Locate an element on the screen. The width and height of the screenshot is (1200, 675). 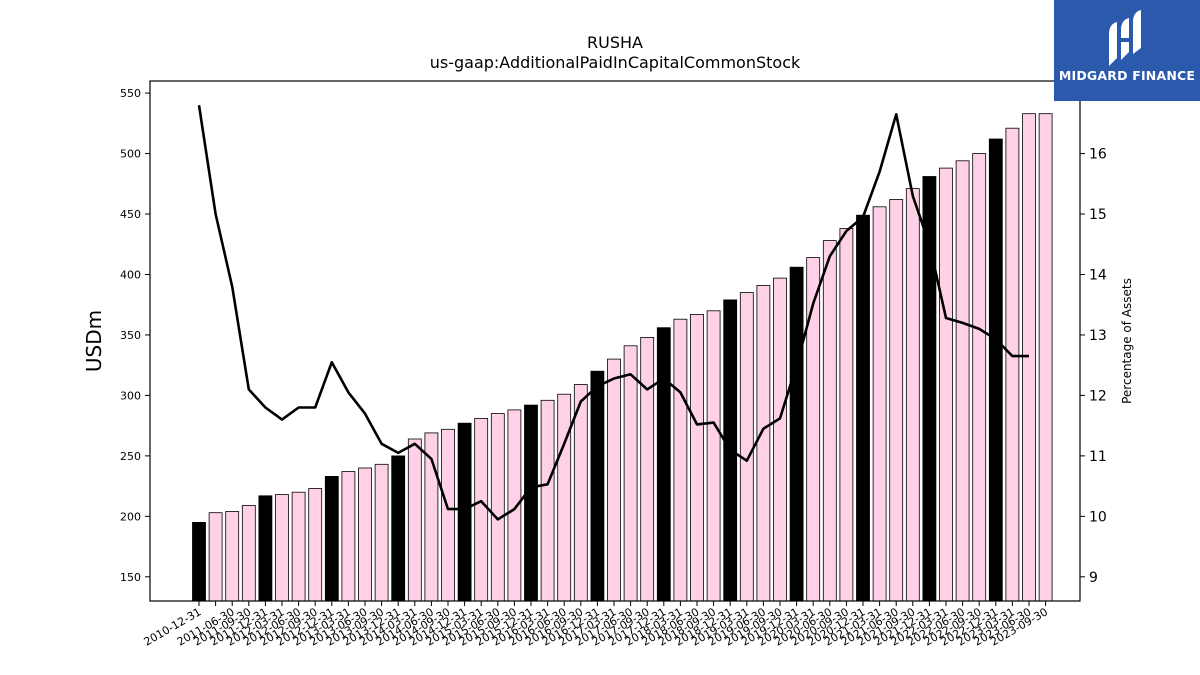
y-tick-label: 350 is located at coordinates (130, 335).